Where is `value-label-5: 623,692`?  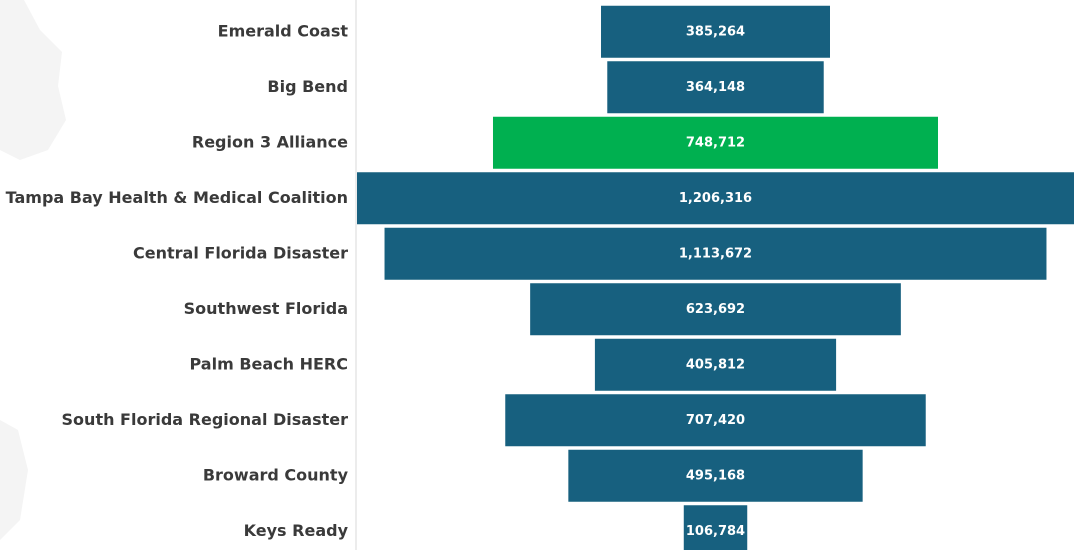
value-label-5: 623,692 is located at coordinates (715, 309).